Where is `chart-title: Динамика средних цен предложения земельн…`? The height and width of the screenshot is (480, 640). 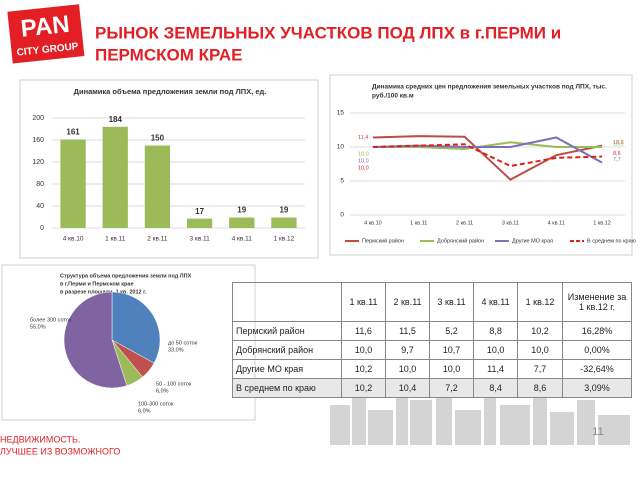
chart-title: Динамика средних цен предложения земельн… is located at coordinates (489, 87).